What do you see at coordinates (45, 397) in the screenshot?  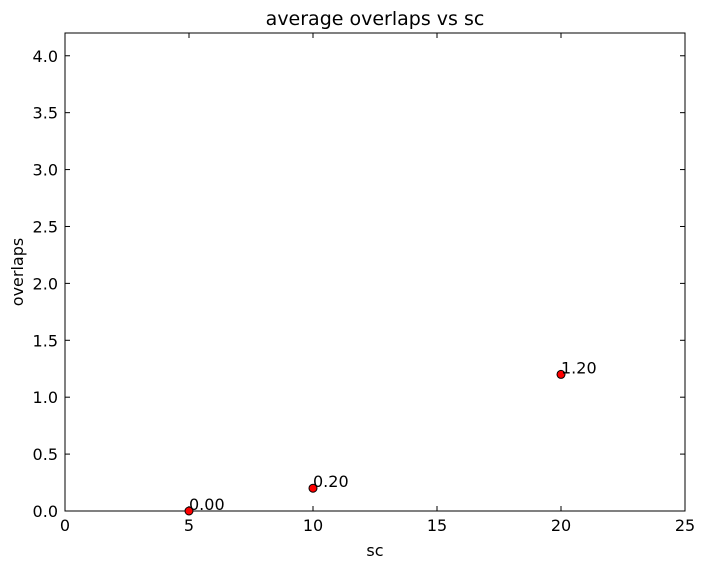 I see `y-tick-label: 1.0` at bounding box center [45, 397].